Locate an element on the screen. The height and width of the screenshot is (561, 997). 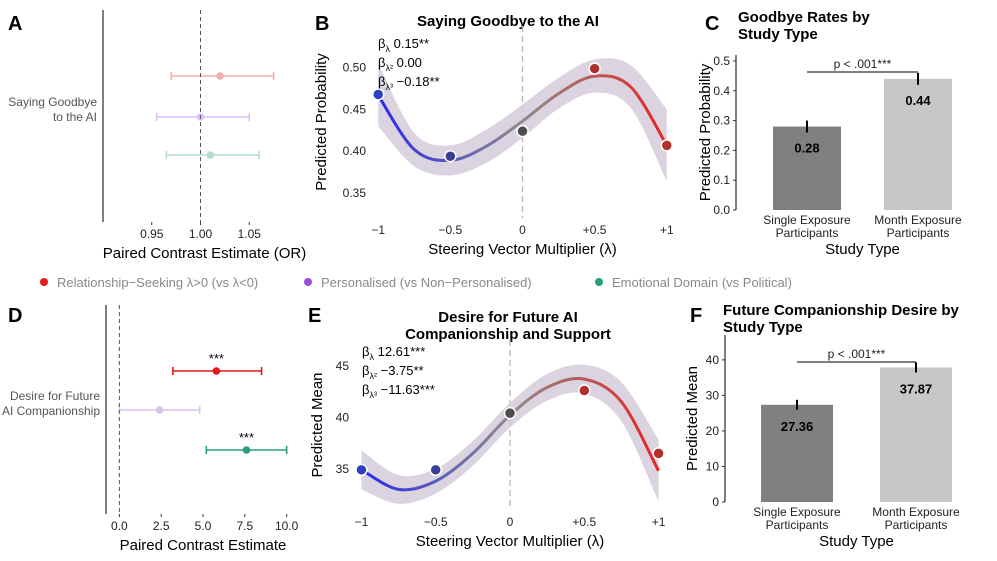
bar-value-label: 27.36 is located at coordinates (797, 426).